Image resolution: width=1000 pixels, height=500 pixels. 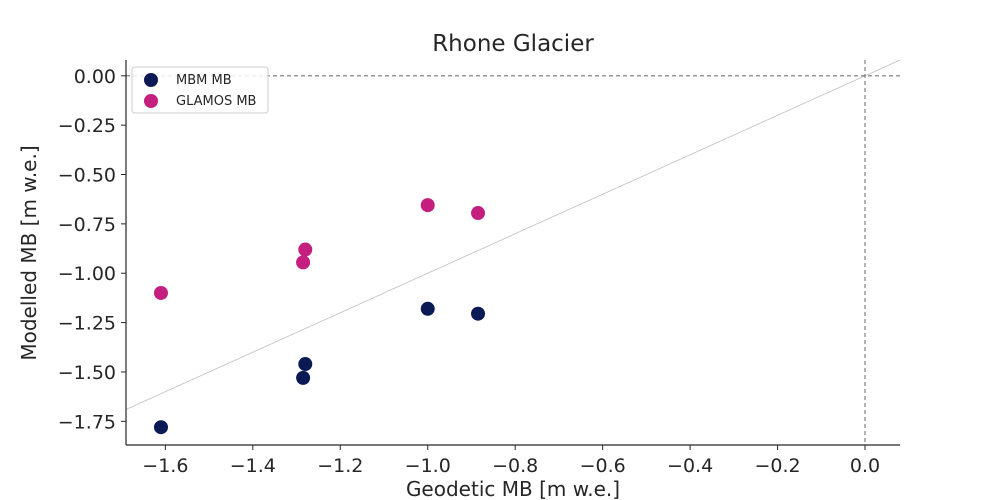 I want to click on legend-label-glamos: GLAMOS MB, so click(x=216, y=101).